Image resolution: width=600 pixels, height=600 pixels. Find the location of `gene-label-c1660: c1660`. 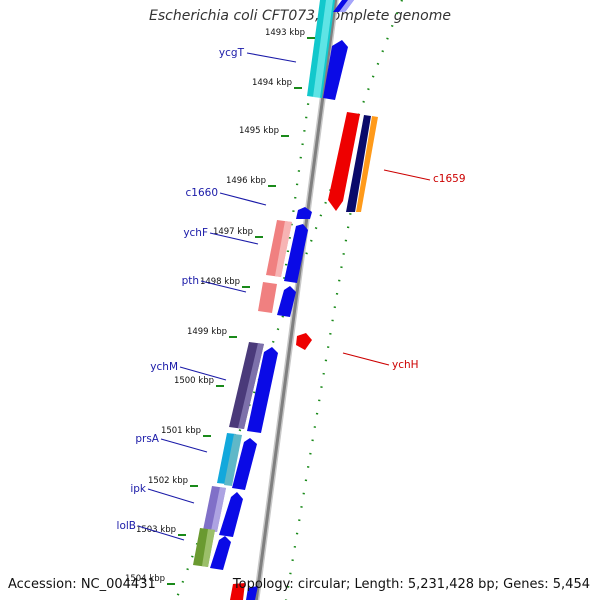

gene-label-c1660: c1660 is located at coordinates (202, 193).